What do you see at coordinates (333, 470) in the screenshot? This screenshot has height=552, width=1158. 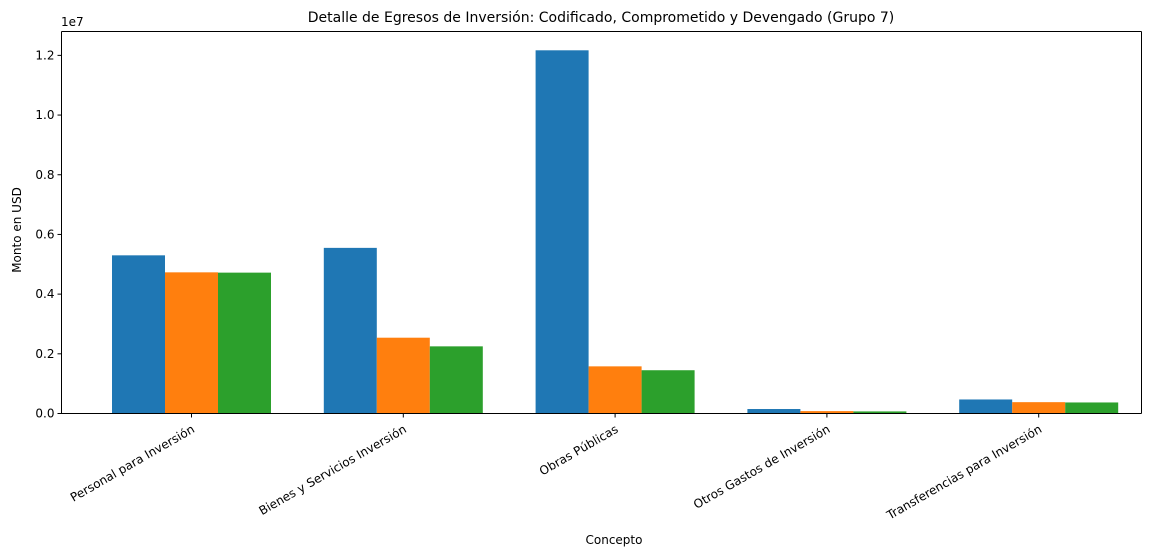 I see `x-tick-label: Bienes y Servicios Inversión` at bounding box center [333, 470].